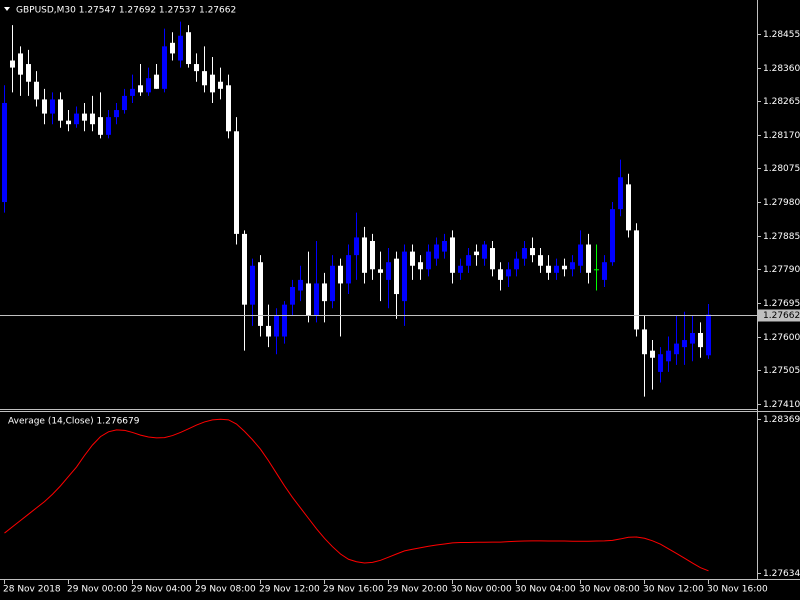  Describe the element at coordinates (781, 203) in the screenshot. I see `y-tick-label: 1.27980` at that location.